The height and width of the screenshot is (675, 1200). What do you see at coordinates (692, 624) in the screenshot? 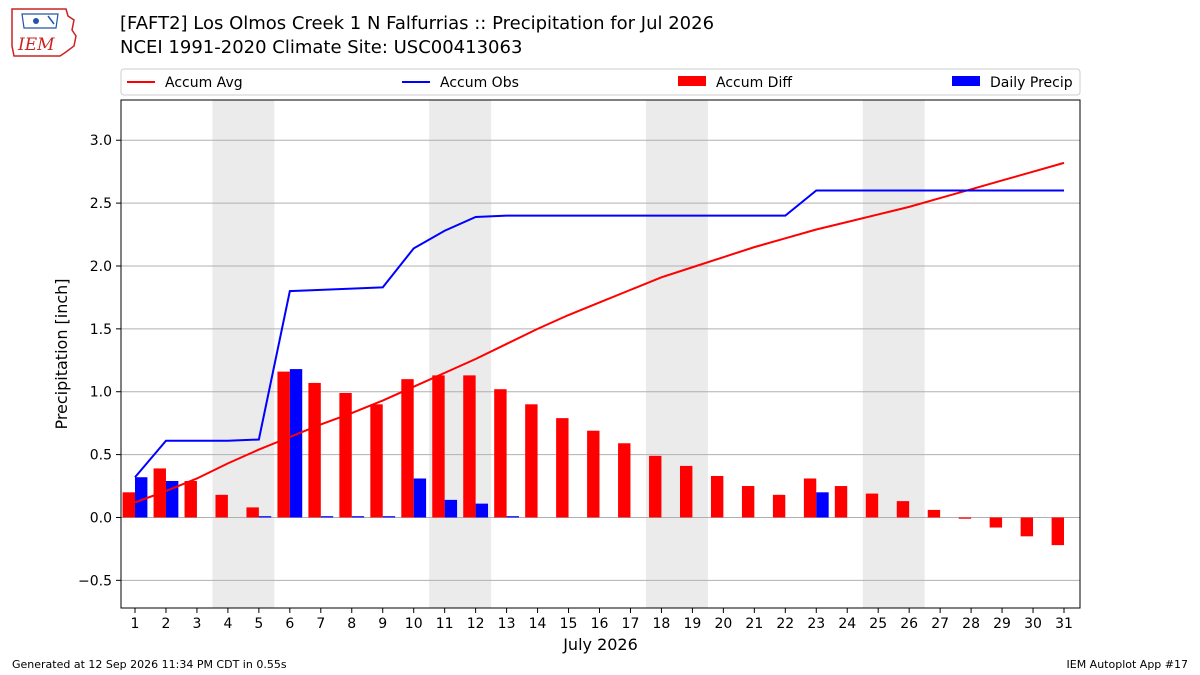
I see `x-tick-label: 19` at bounding box center [692, 624].